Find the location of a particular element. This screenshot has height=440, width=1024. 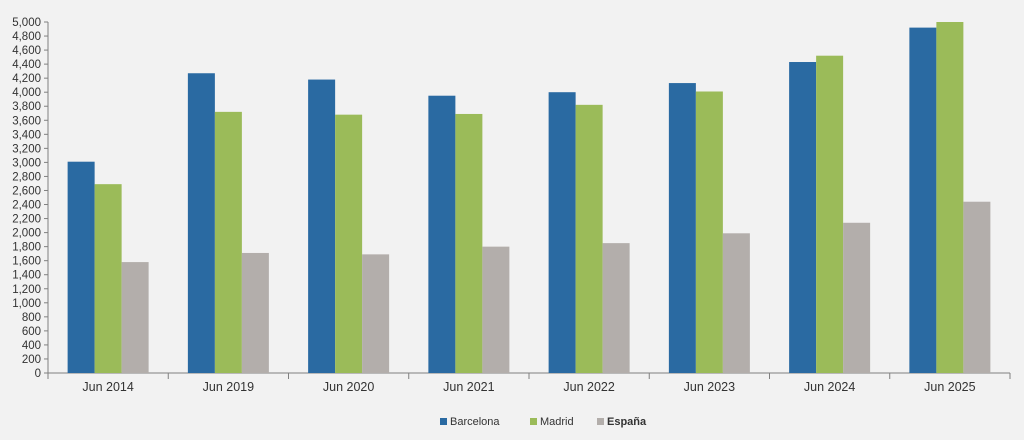

x-tick-label: Jun 2023 is located at coordinates (709, 387).